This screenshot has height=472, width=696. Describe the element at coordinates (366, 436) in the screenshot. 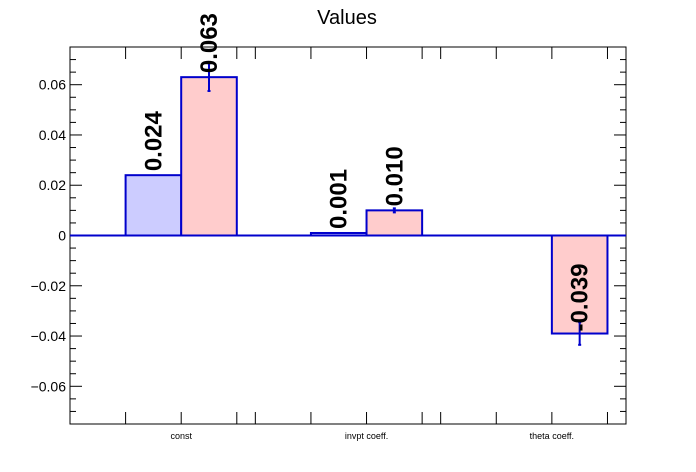

I see `x-category-label: invpt coeff.` at that location.